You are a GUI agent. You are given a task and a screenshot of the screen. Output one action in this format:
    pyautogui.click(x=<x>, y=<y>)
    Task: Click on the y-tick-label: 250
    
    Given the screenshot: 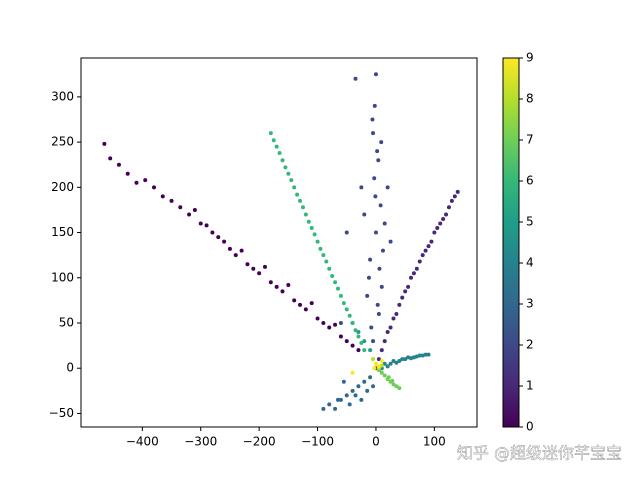 What is the action you would take?
    pyautogui.click(x=62, y=142)
    